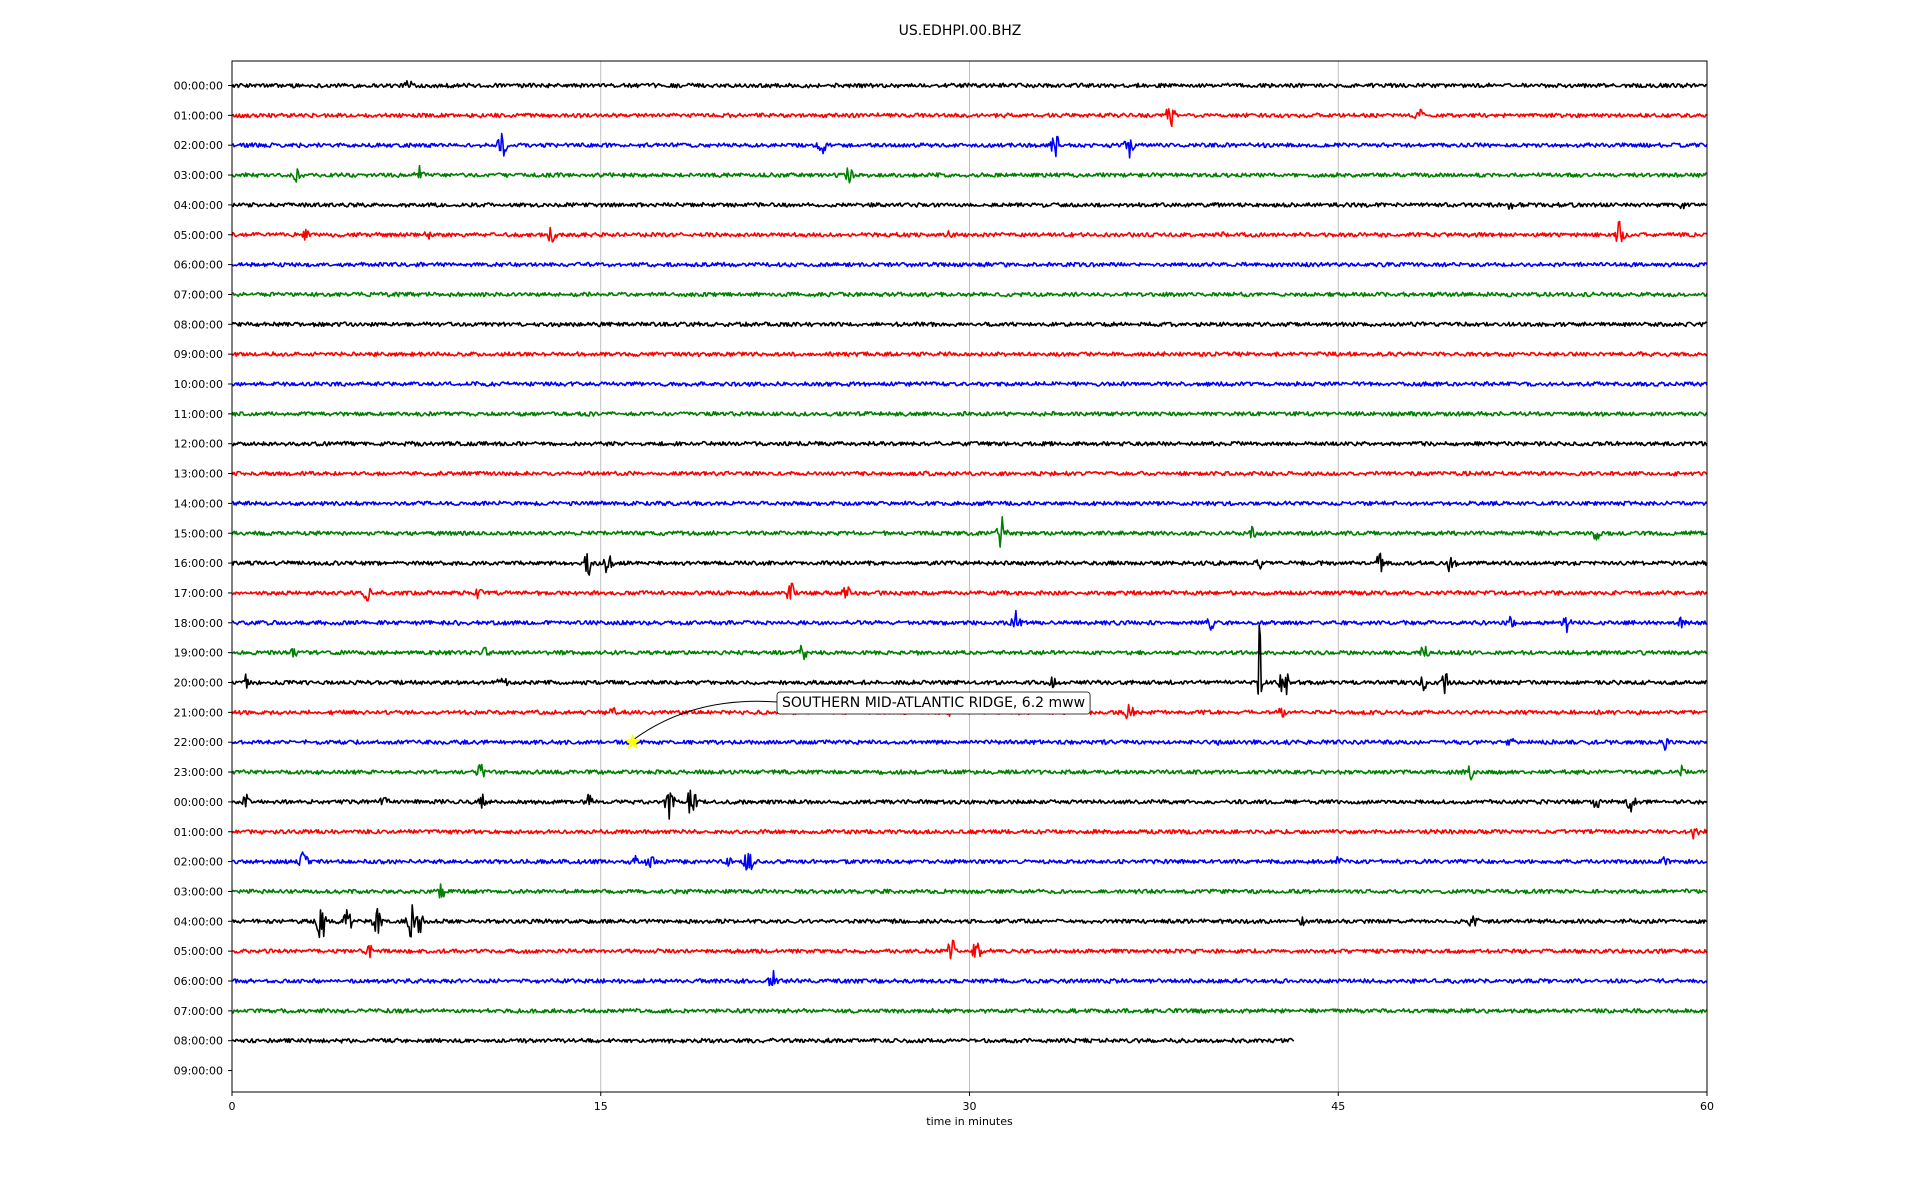 This screenshot has width=1920, height=1200. I want to click on row-time-label: 18:00:00, so click(198, 623).